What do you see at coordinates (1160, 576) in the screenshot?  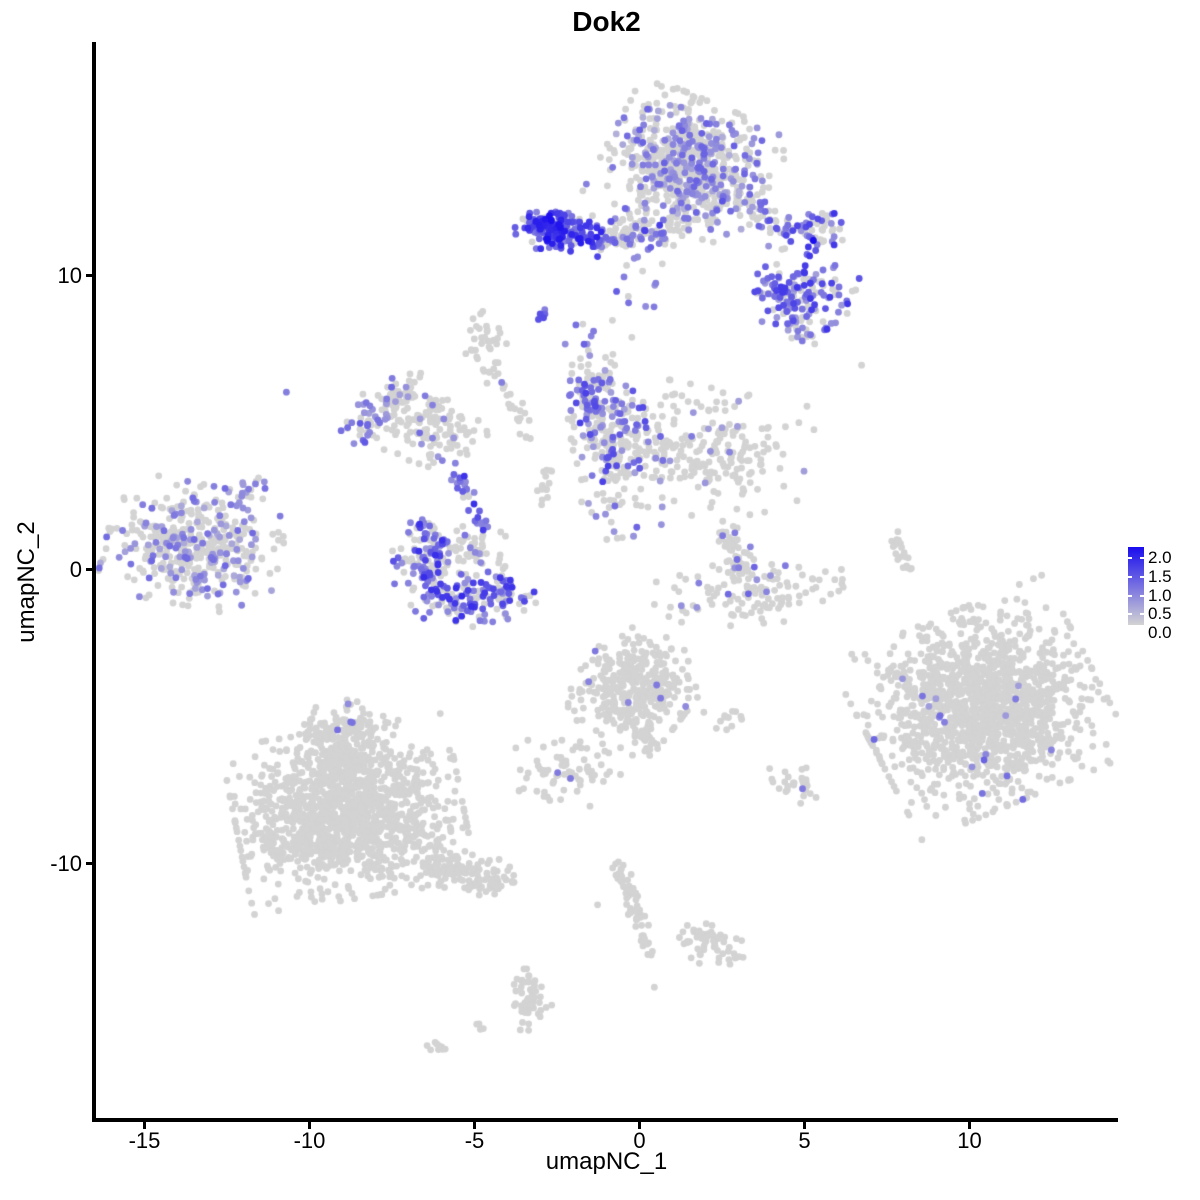 I see `legend-tick-label: 1.5` at bounding box center [1160, 576].